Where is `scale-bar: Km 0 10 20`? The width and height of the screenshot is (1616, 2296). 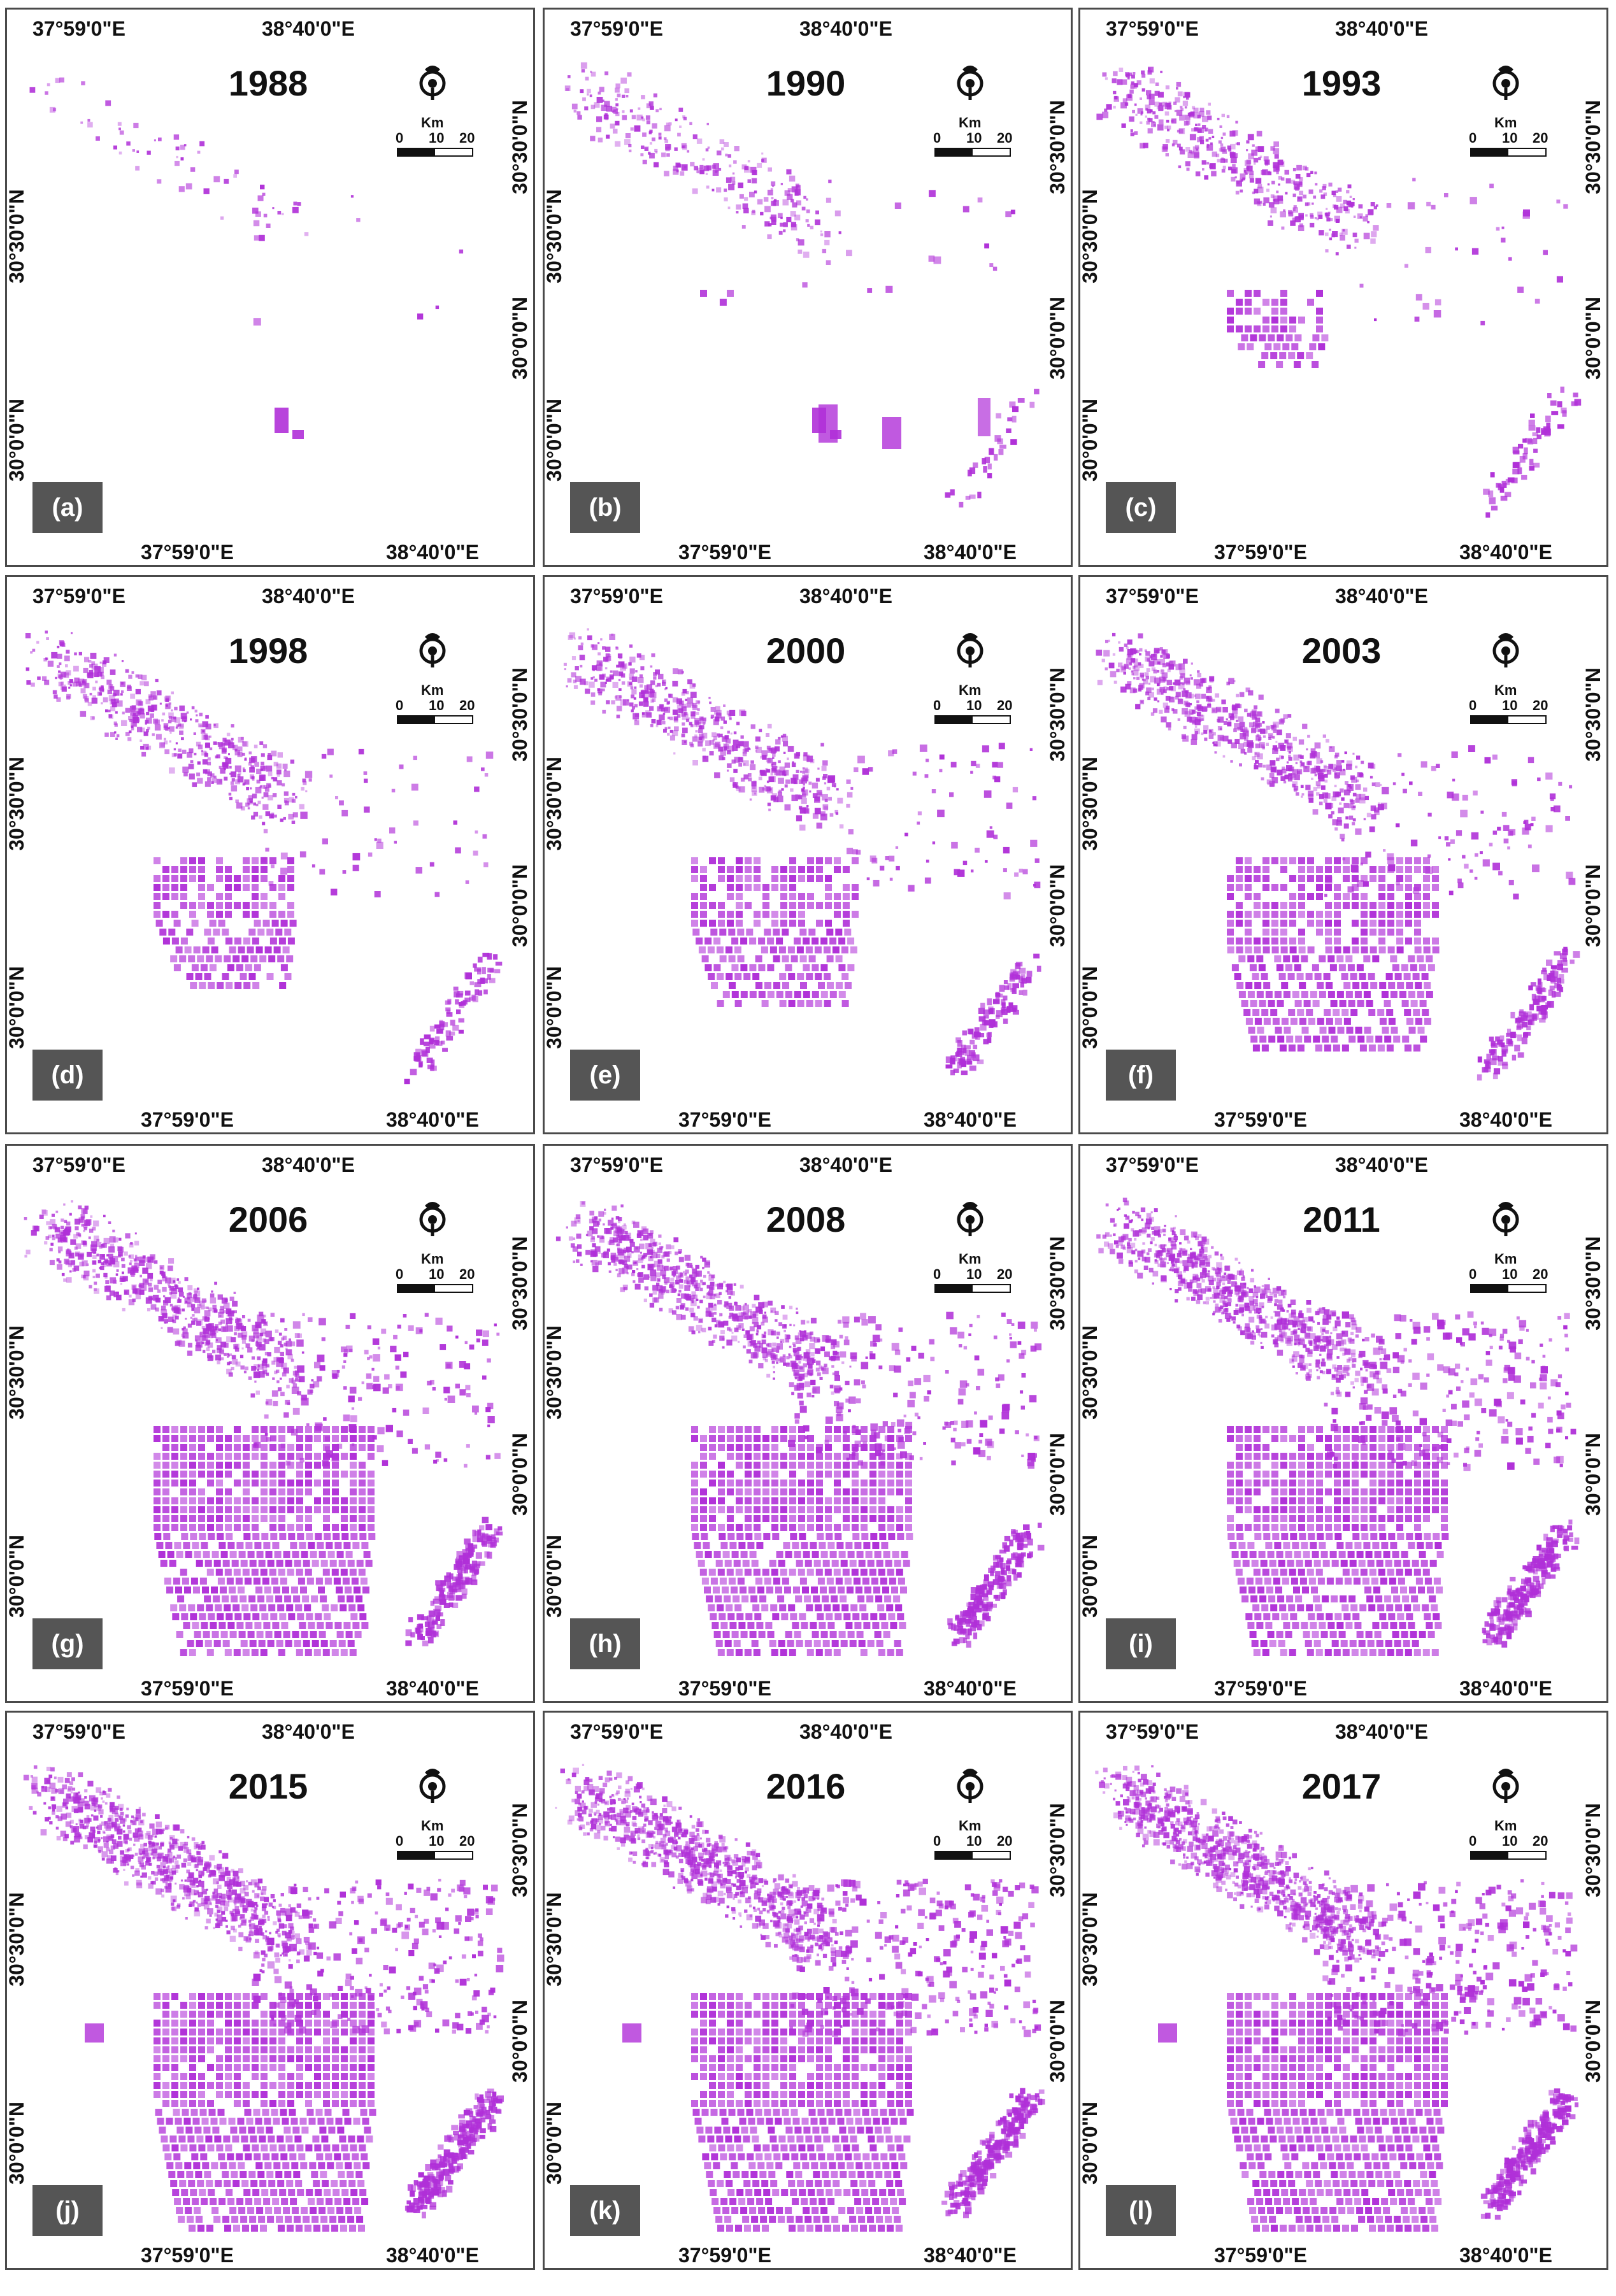
scale-bar: Km 0 10 20 is located at coordinates (974, 704).